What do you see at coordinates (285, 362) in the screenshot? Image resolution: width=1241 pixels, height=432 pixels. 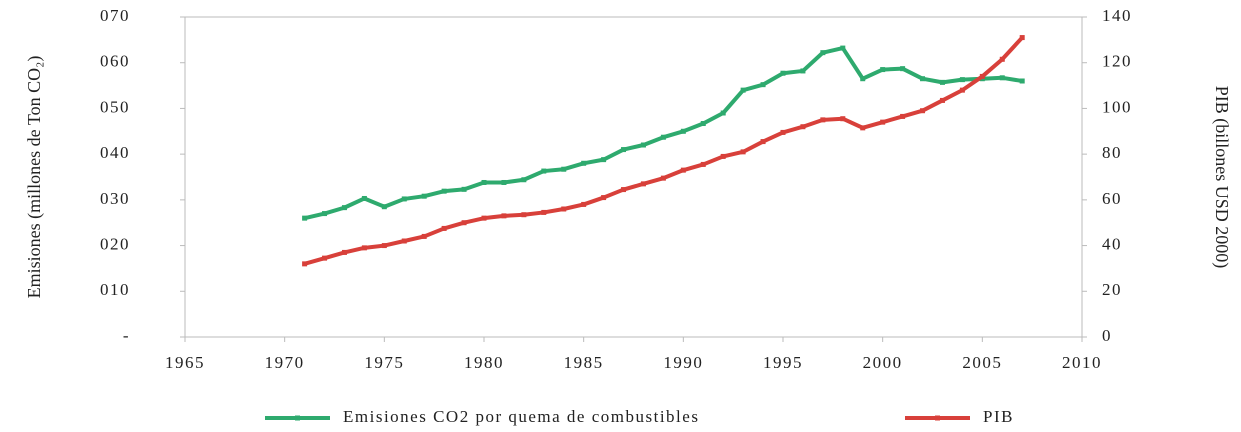 I see `x-tick-label: 1970` at bounding box center [285, 362].